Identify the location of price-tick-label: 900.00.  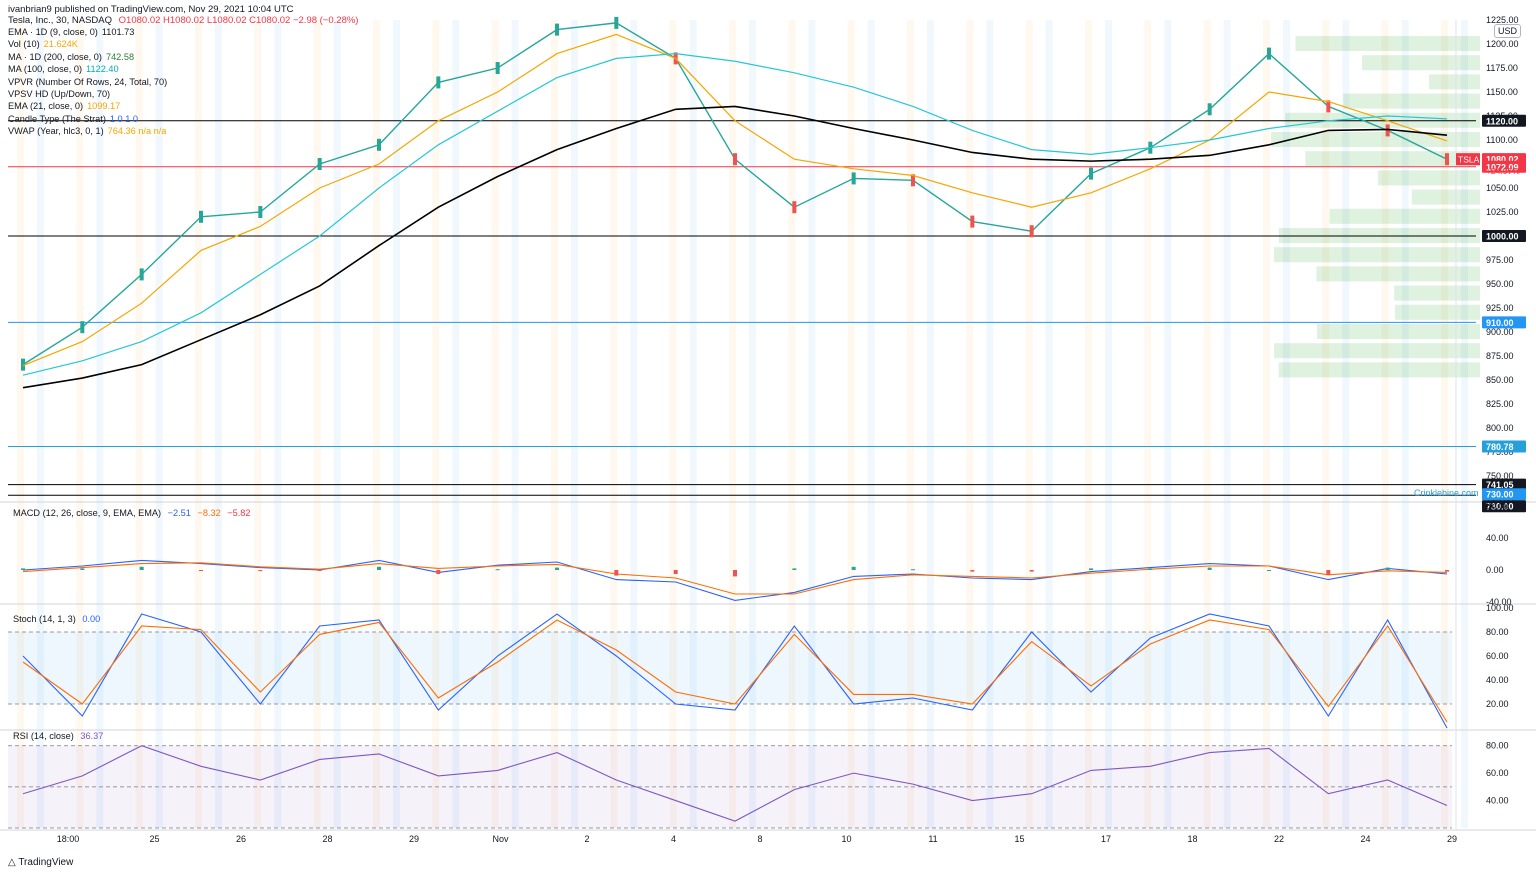
(1500, 332).